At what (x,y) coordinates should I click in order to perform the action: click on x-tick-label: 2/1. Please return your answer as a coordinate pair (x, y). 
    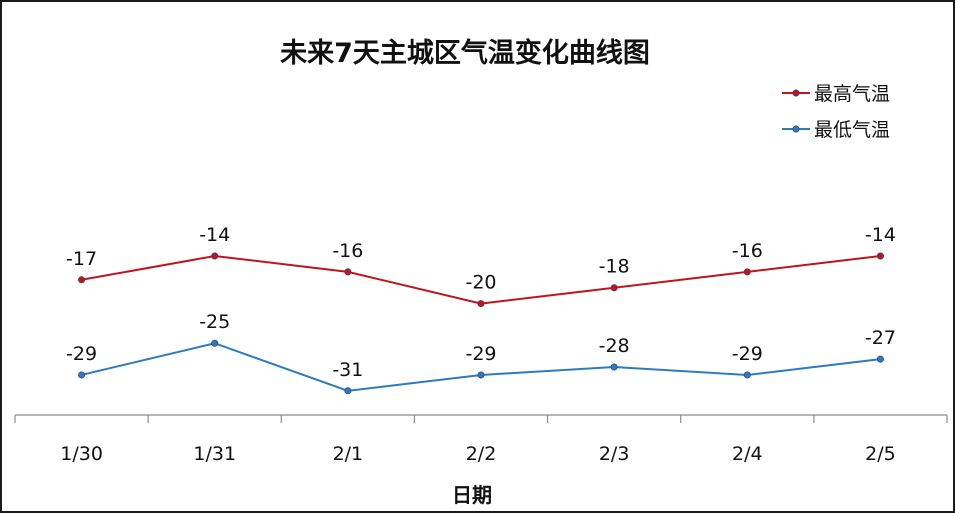
    Looking at the image, I should click on (348, 454).